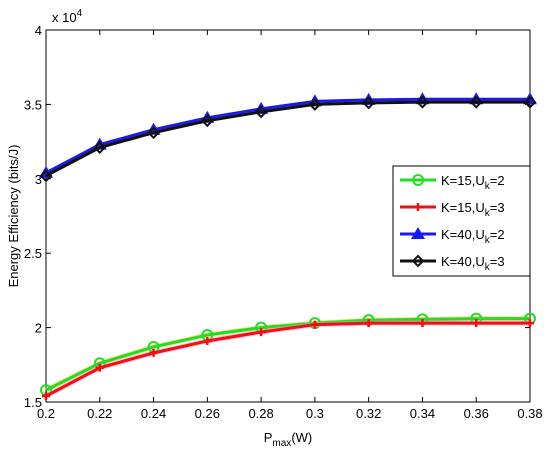  I want to click on y-exponent: x 104, so click(67, 16).